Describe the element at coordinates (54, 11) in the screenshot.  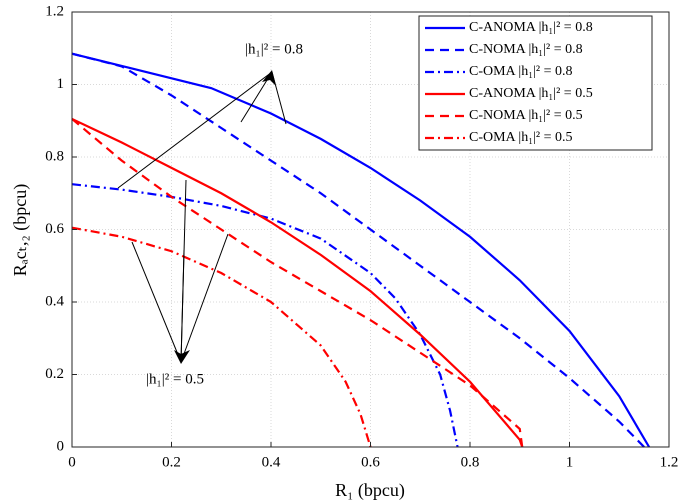
I see `y-tick-label: 1.2` at that location.